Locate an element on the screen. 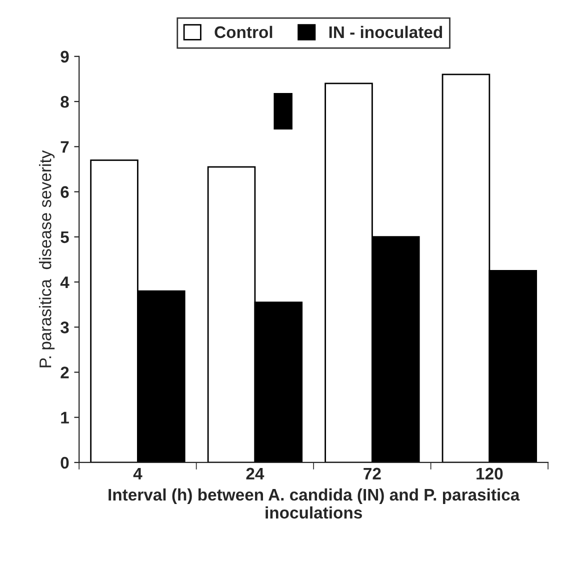 The image size is (565, 564). y-tick-label: 0 is located at coordinates (64, 462).